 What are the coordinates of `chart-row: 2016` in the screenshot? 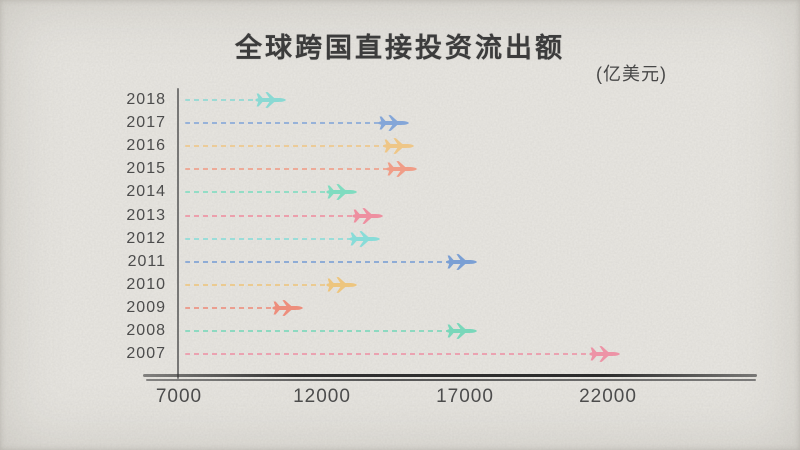 It's located at (400, 146).